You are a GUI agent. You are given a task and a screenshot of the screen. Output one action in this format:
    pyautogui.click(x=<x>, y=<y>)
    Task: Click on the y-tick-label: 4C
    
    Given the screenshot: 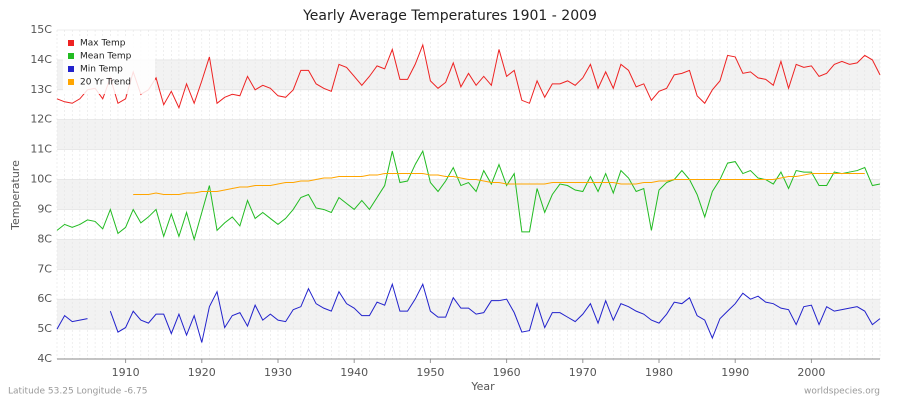 What is the action you would take?
    pyautogui.click(x=44, y=358)
    